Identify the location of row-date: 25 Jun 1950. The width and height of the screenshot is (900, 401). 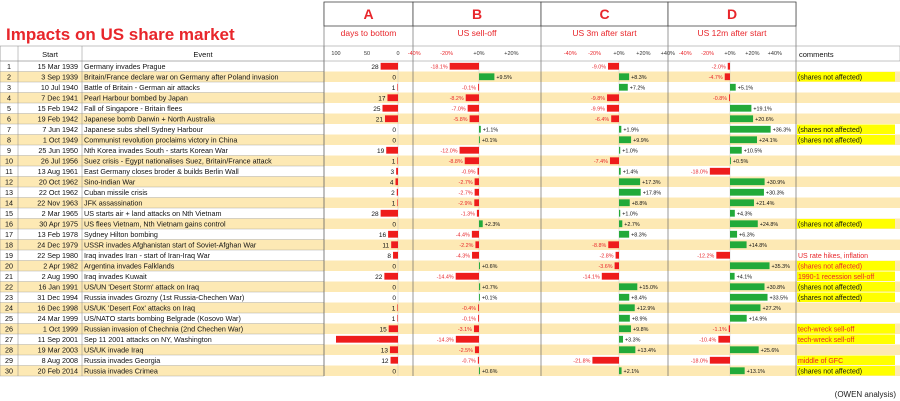
(58, 150).